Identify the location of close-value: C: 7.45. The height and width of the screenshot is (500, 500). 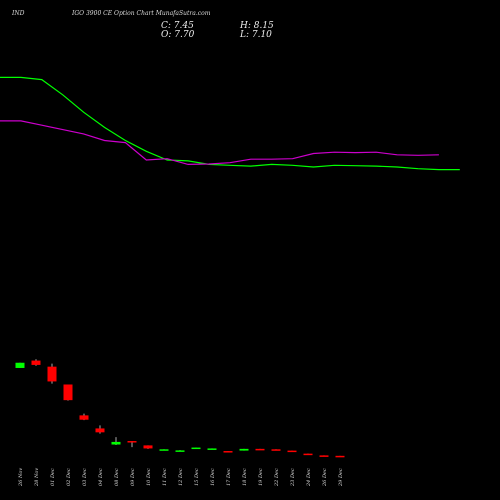
(177, 26).